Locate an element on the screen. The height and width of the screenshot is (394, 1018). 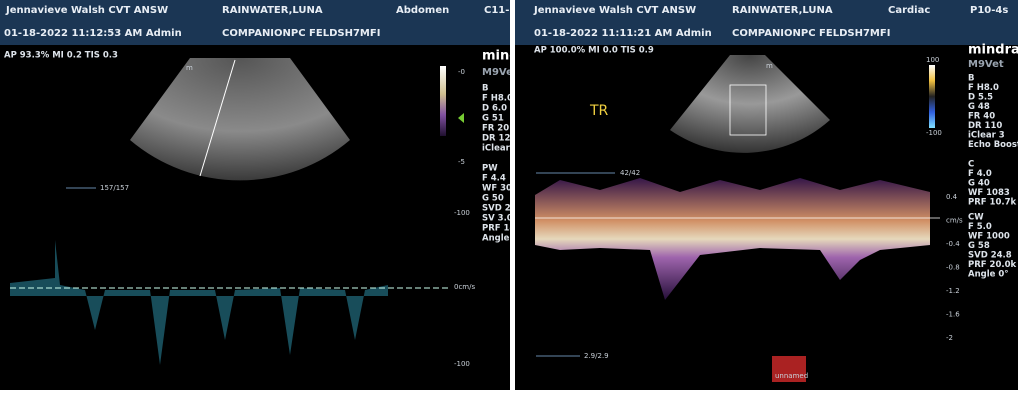
param: DR 110 is located at coordinates (985, 126).